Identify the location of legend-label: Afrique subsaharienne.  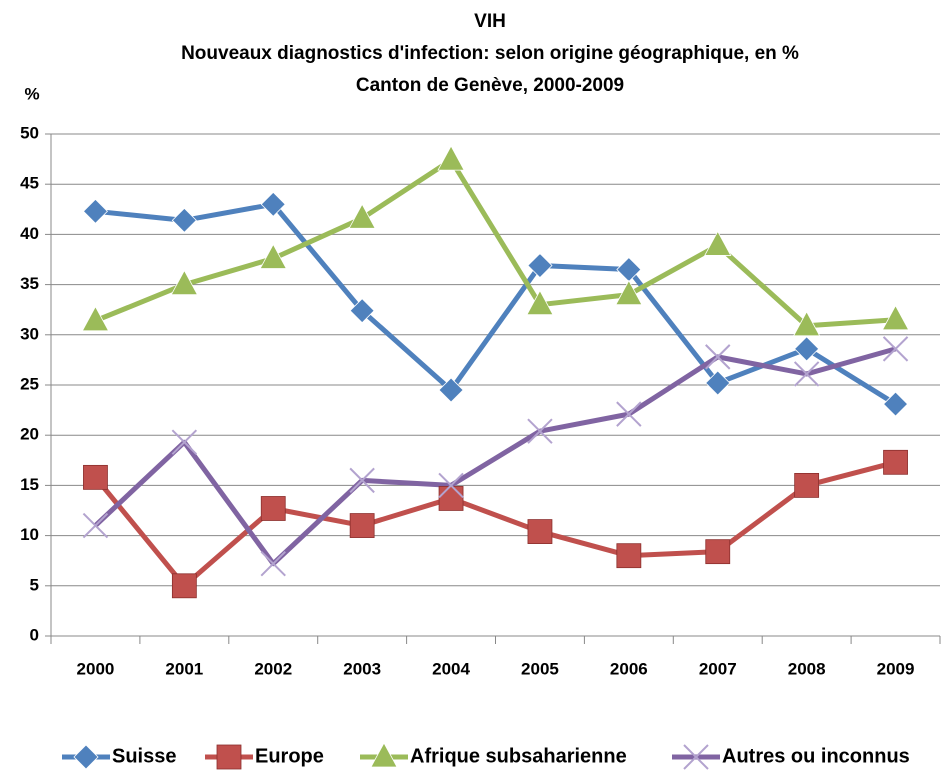
(518, 756).